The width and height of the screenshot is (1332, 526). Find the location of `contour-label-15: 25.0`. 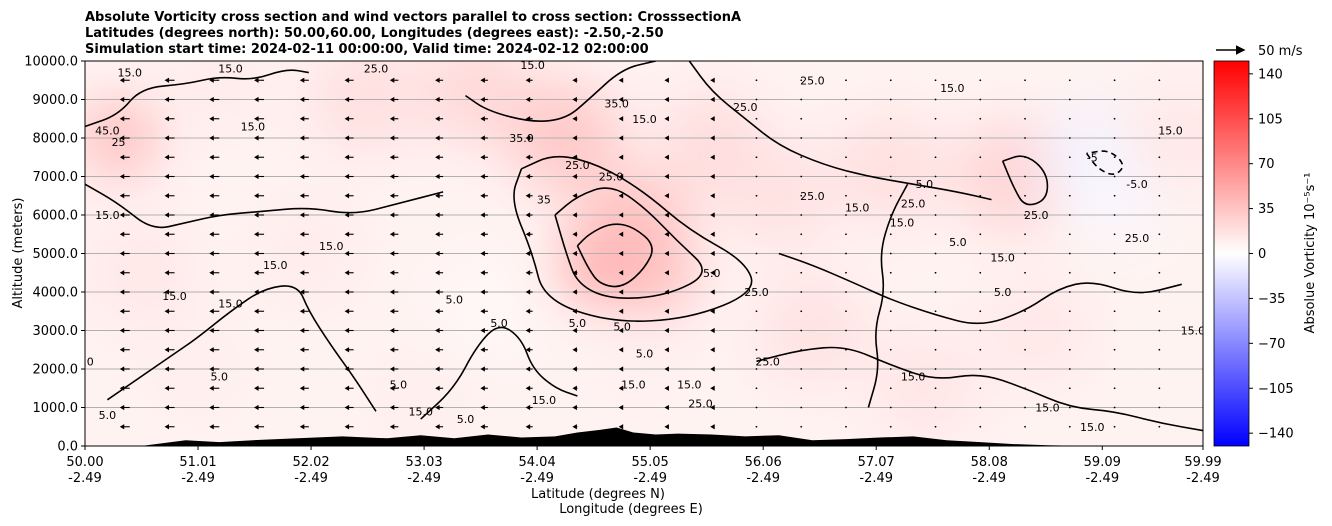

contour-label-15: 25.0 is located at coordinates (812, 80).